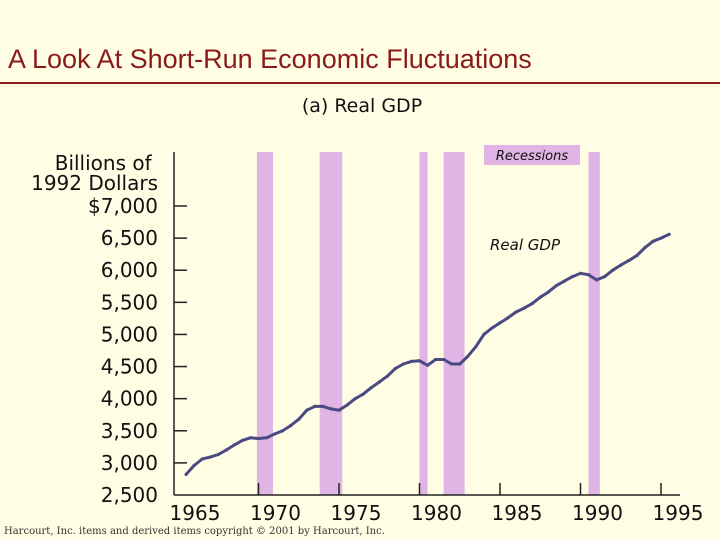  What do you see at coordinates (129, 238) in the screenshot?
I see `y-tick-label: 6,500` at bounding box center [129, 238].